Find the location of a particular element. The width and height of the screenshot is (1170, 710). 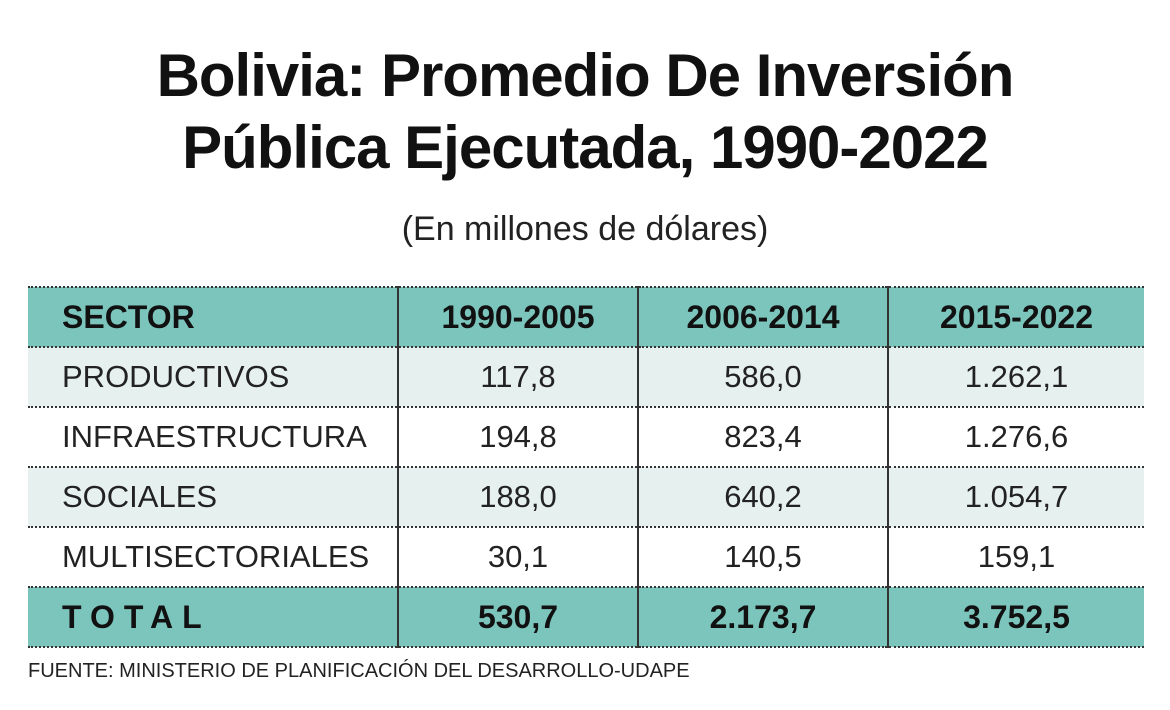

table-cell: 140,5 is located at coordinates (762, 557).